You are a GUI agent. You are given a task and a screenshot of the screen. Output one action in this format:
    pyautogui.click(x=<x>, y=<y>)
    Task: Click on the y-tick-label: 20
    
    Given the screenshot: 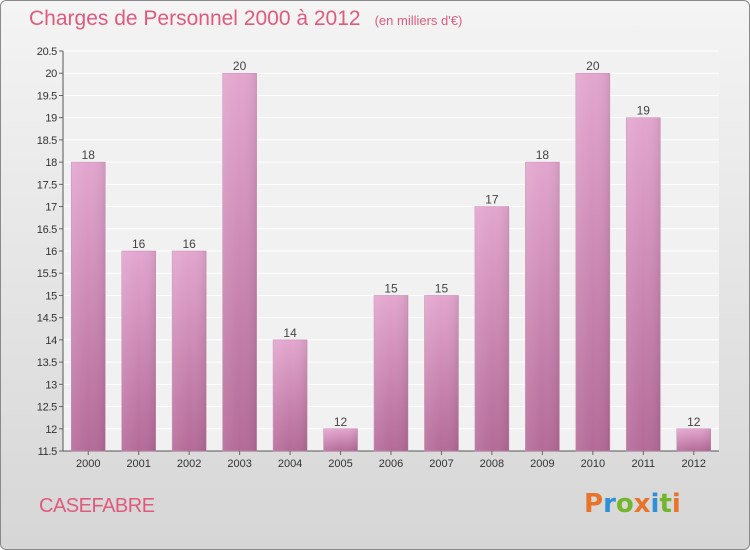 What is the action you would take?
    pyautogui.click(x=51, y=74)
    